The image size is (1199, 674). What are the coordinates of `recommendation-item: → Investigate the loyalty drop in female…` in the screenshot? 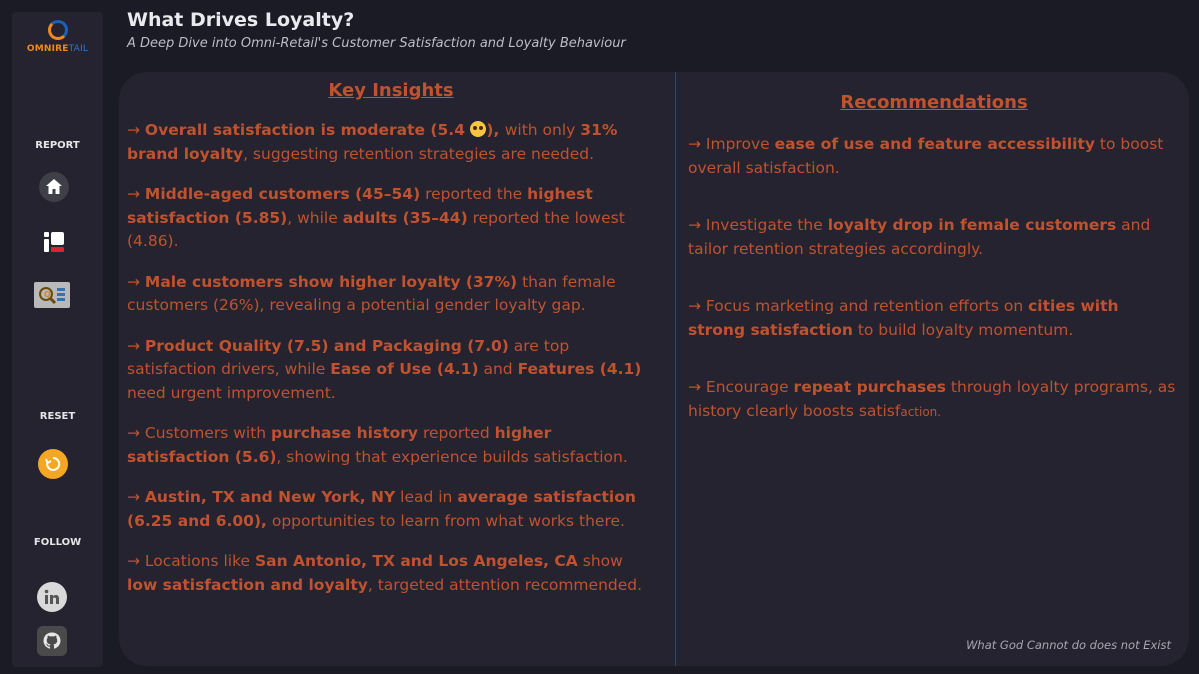 It's located at (919, 237).